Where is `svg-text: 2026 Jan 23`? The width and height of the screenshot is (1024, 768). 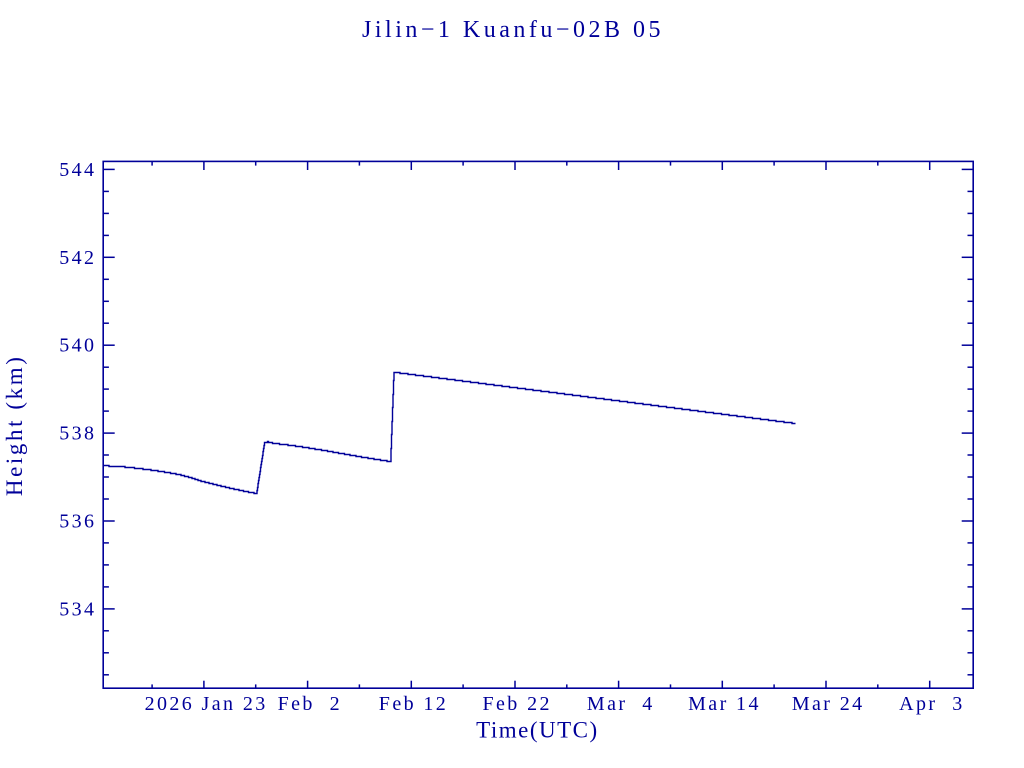
svg-text: 2026 Jan 23 is located at coordinates (206, 704).